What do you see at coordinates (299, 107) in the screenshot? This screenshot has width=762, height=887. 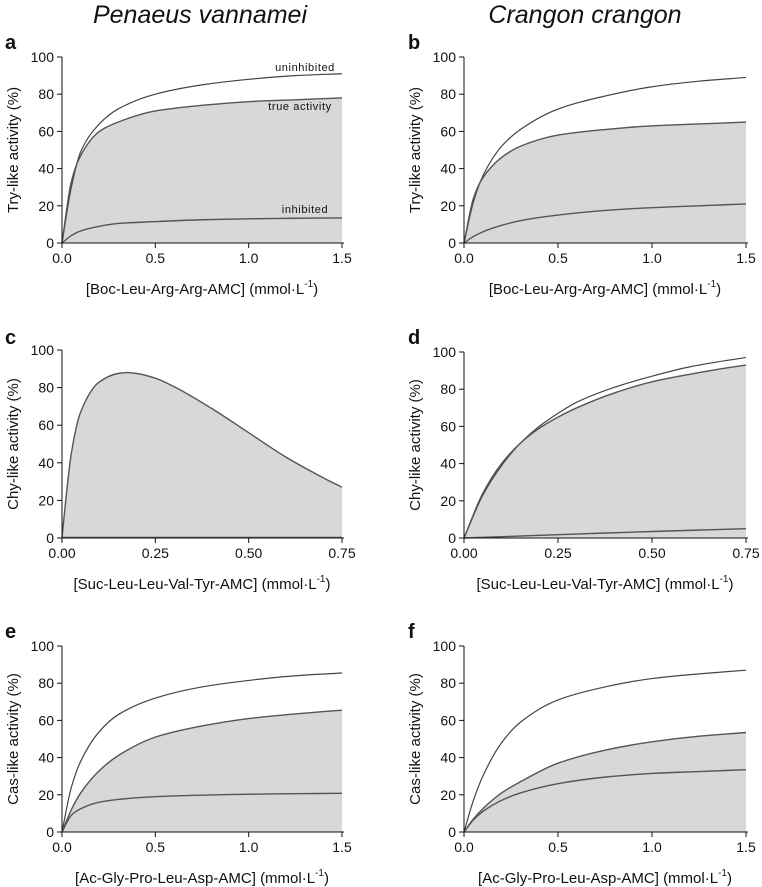 I see `annotation-true-activity: true activity` at bounding box center [299, 107].